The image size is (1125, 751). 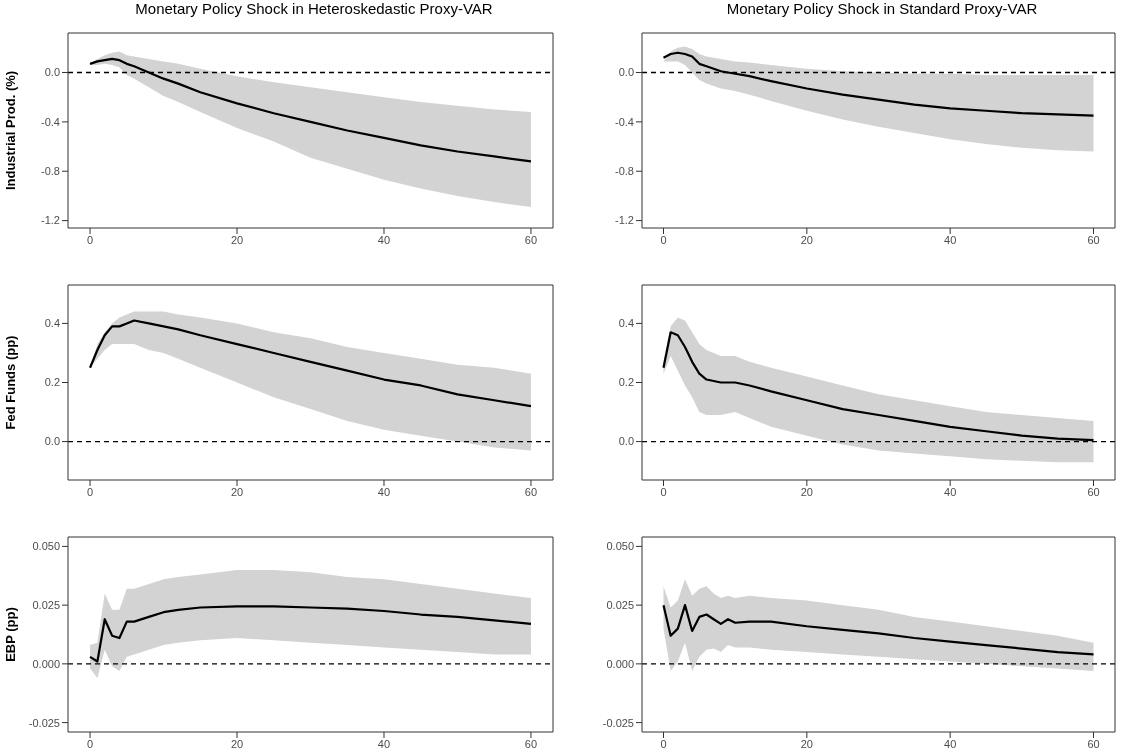 What do you see at coordinates (10, 382) in the screenshot?
I see `y-axis-title: Fed Funds (pp)` at bounding box center [10, 382].